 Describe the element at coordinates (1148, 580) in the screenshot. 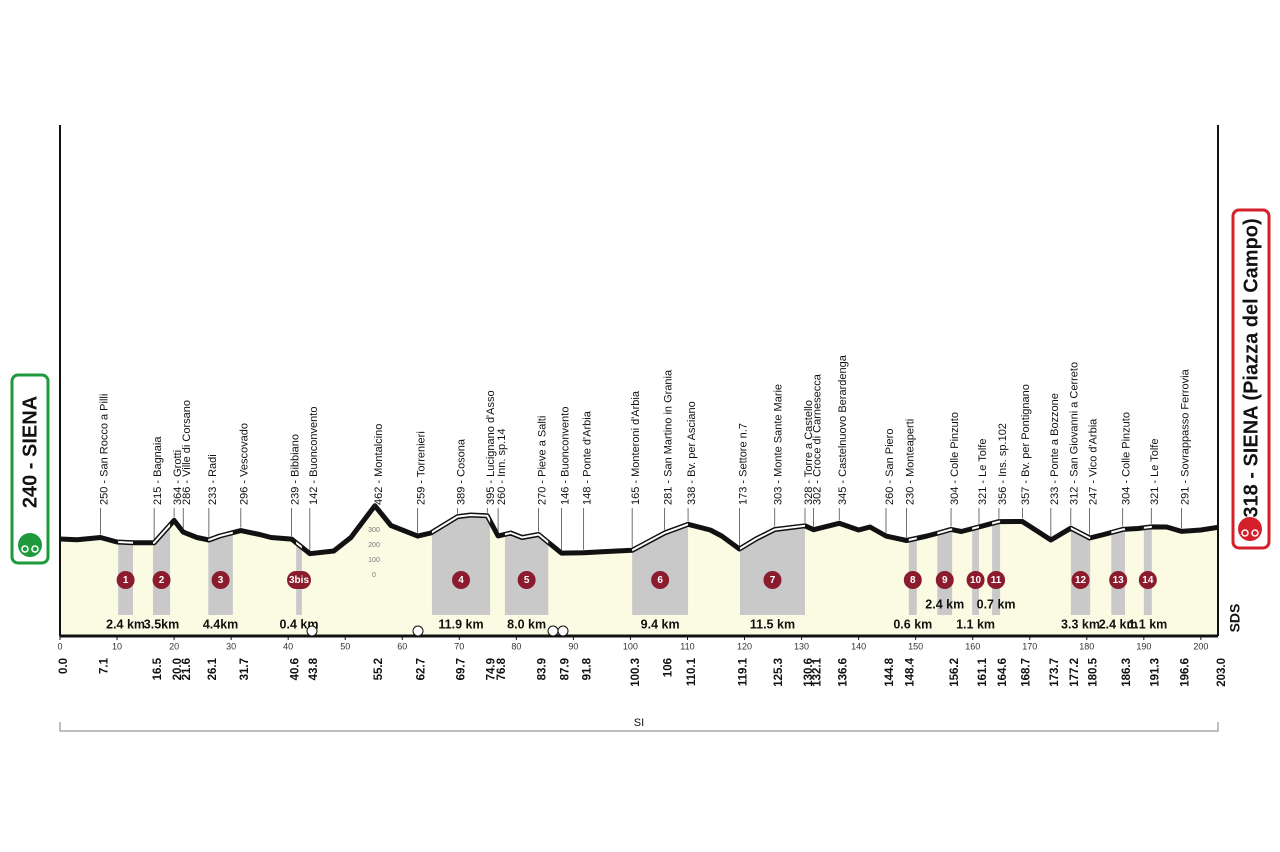

I see `sector-number: 14` at that location.